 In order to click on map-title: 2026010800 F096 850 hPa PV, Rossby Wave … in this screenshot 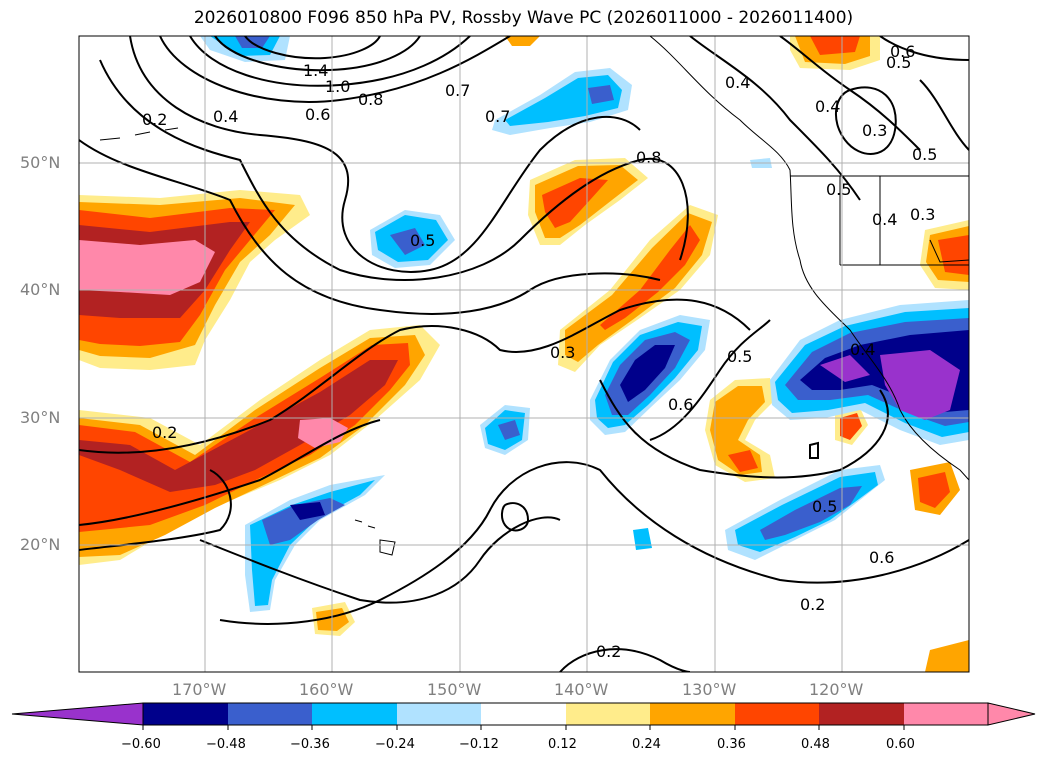, I will do `click(523, 18)`.